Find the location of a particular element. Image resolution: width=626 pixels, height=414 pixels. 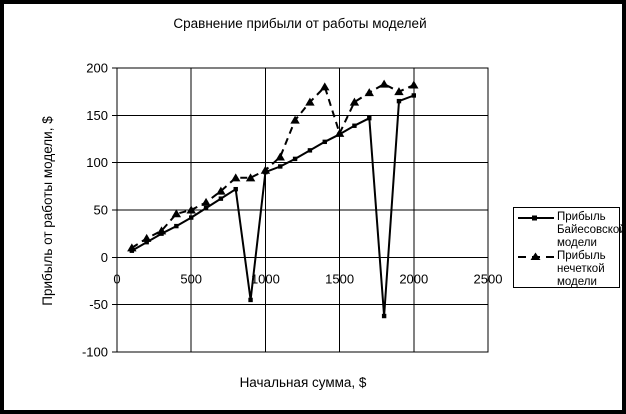

y-tick-label: -100 is located at coordinates (95, 352).